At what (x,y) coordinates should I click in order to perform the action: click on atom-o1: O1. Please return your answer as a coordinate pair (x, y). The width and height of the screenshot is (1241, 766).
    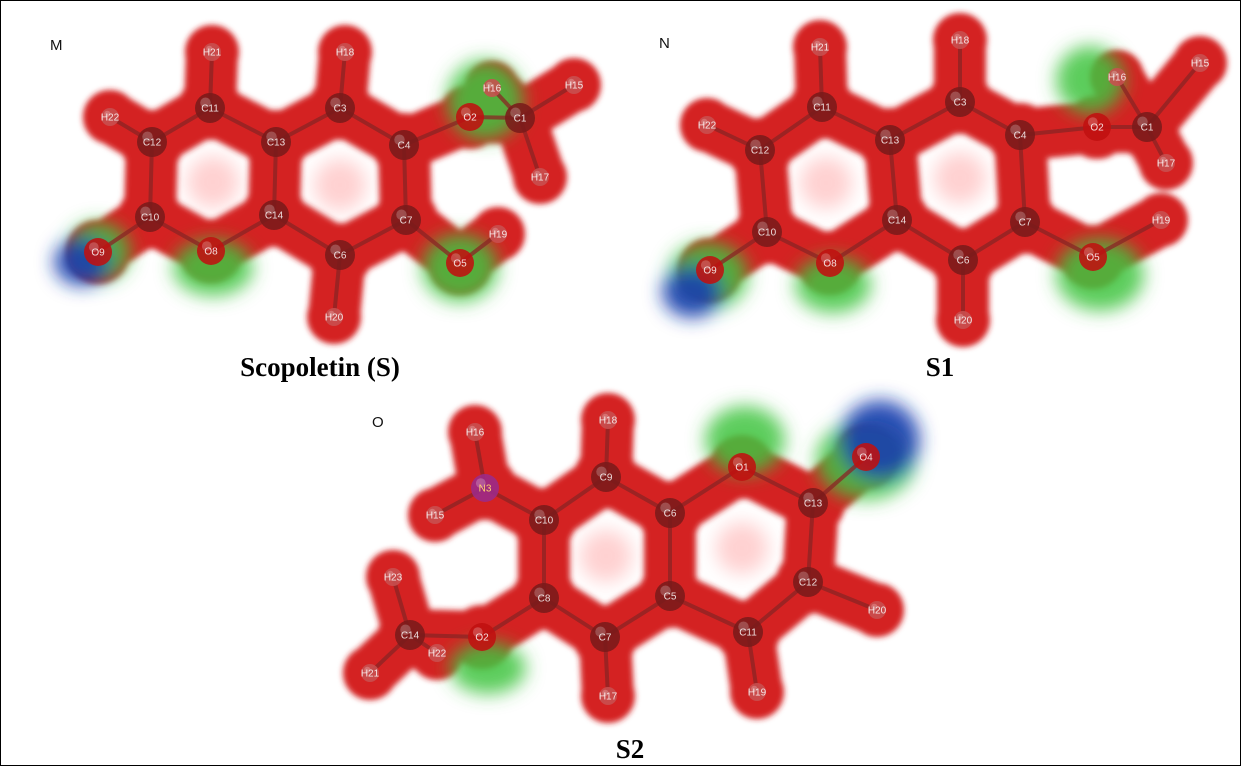
    Looking at the image, I should click on (742, 467).